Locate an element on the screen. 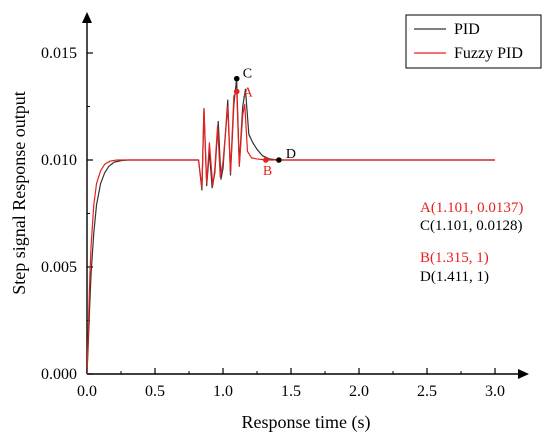 This screenshot has width=550, height=441. x-tick-label: 2.0 is located at coordinates (359, 391).